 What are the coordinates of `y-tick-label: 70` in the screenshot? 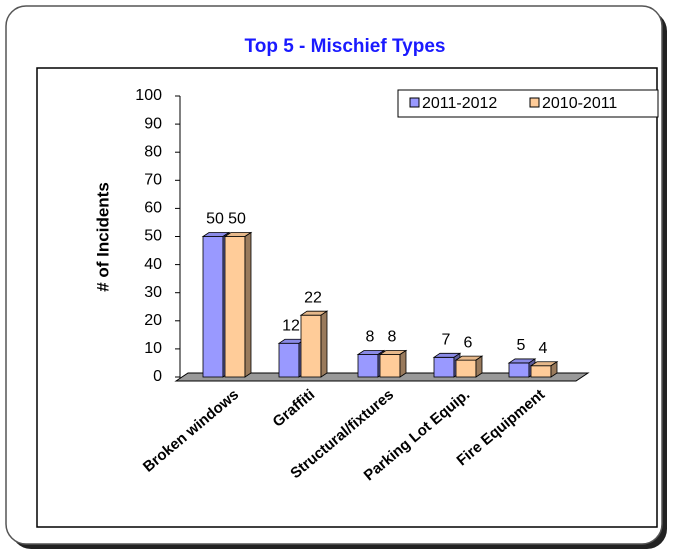 It's located at (153, 180).